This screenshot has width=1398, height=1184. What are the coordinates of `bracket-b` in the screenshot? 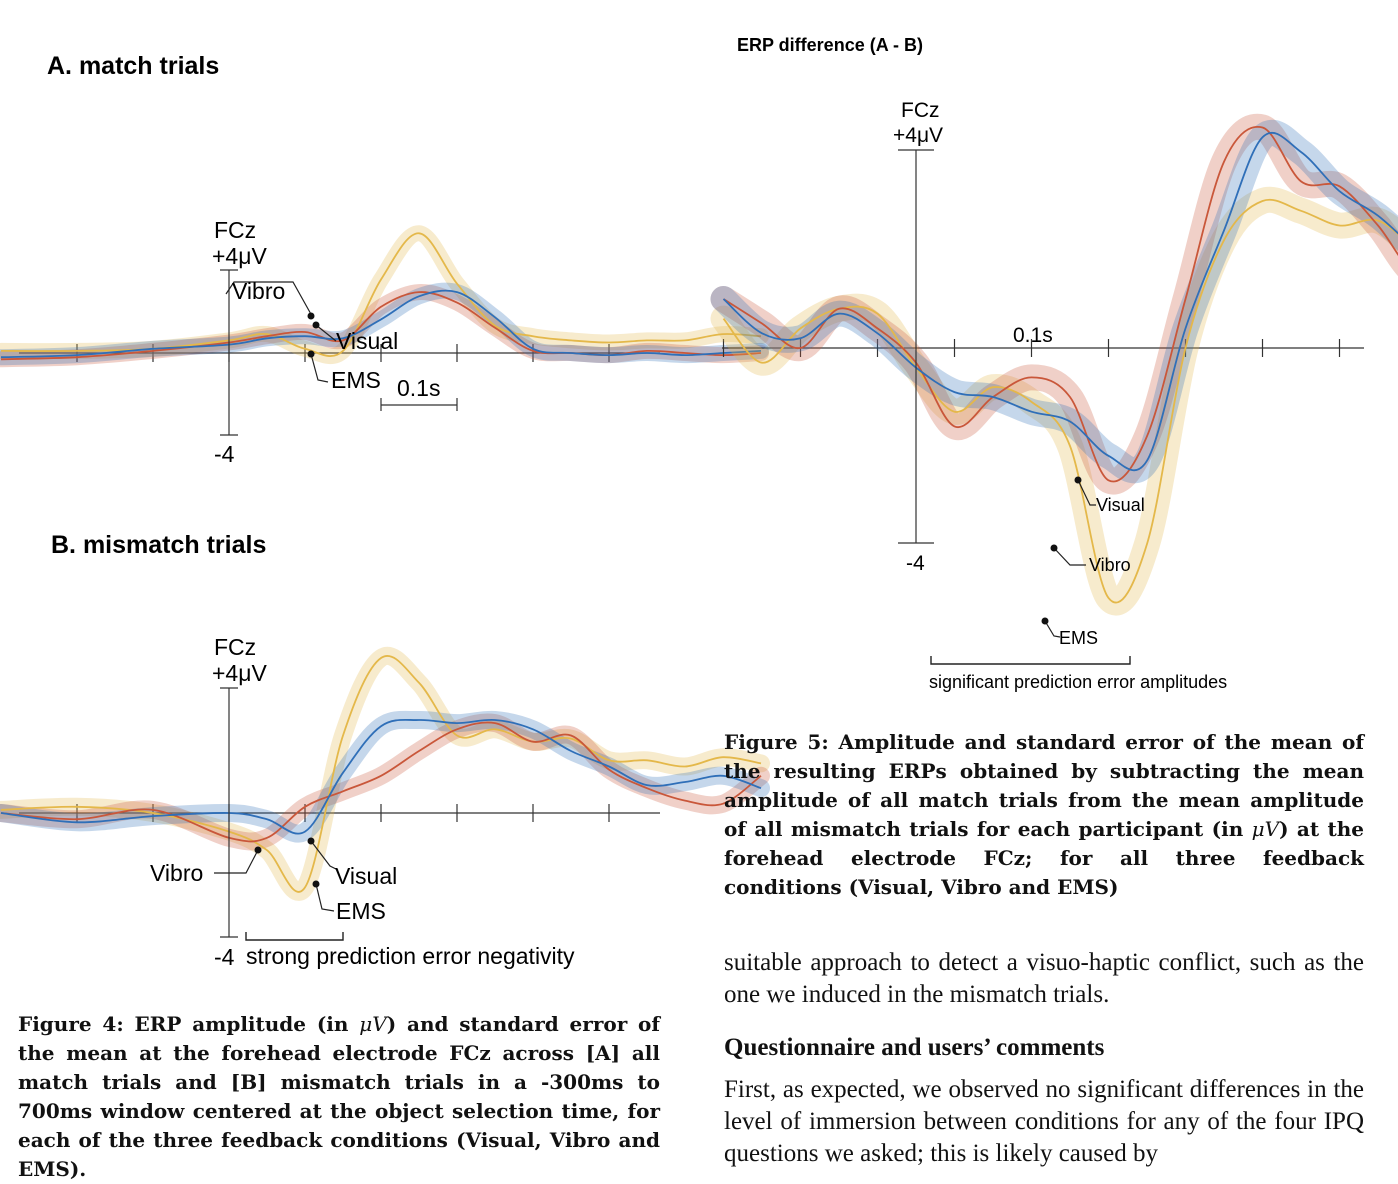 It's located at (294, 936).